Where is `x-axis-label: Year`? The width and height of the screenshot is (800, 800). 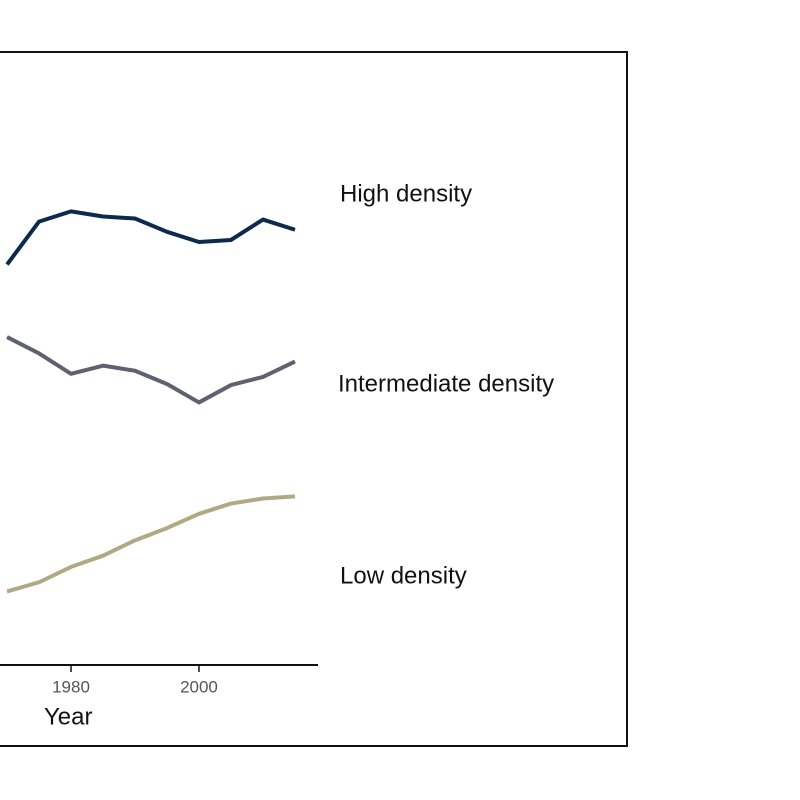 x-axis-label: Year is located at coordinates (68, 716).